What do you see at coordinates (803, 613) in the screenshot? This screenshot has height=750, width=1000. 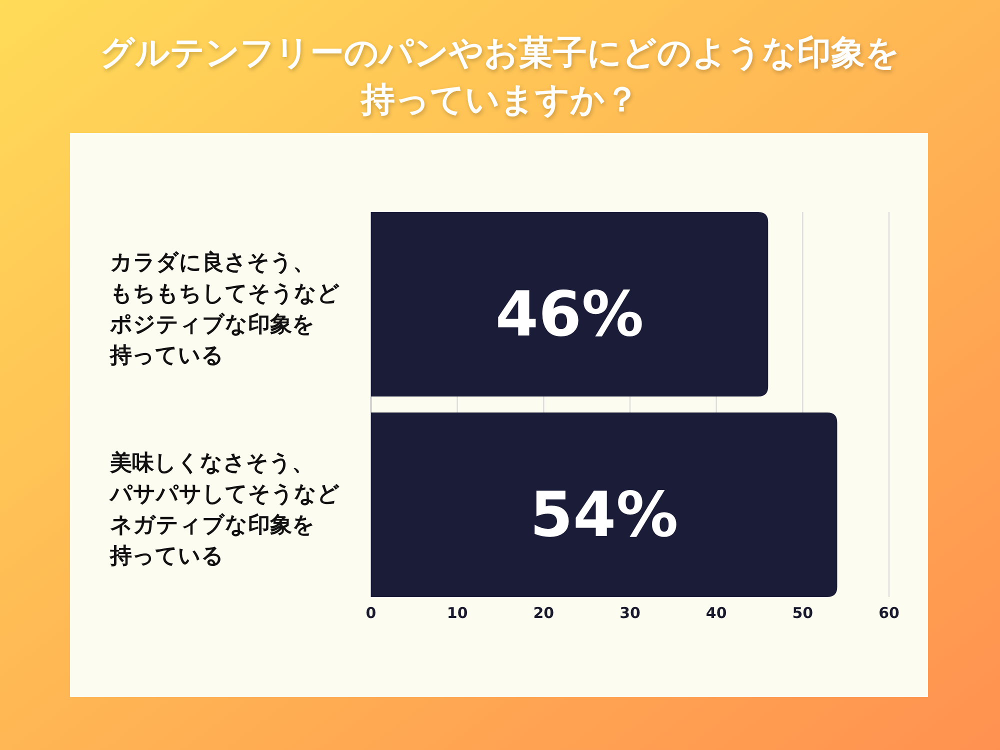 I see `x-tick-label: 50` at bounding box center [803, 613].